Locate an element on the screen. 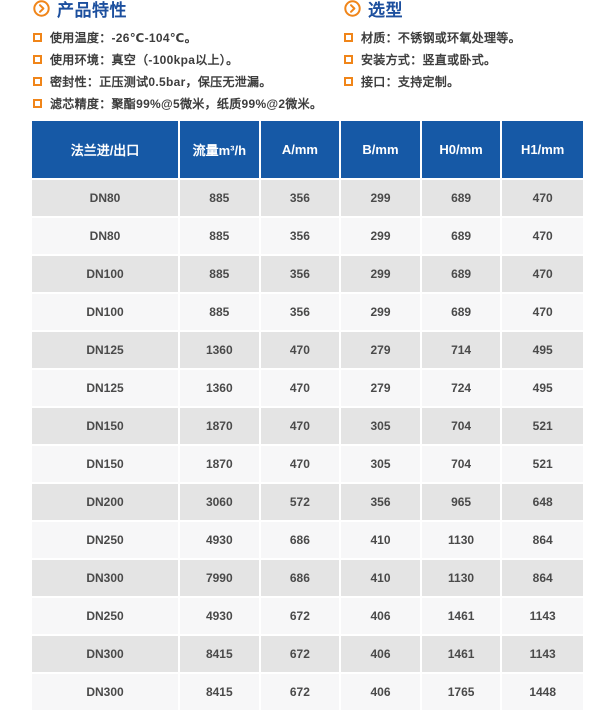  selection-item-text: 材质：不锈钢或环氧处理等。 is located at coordinates (441, 37).